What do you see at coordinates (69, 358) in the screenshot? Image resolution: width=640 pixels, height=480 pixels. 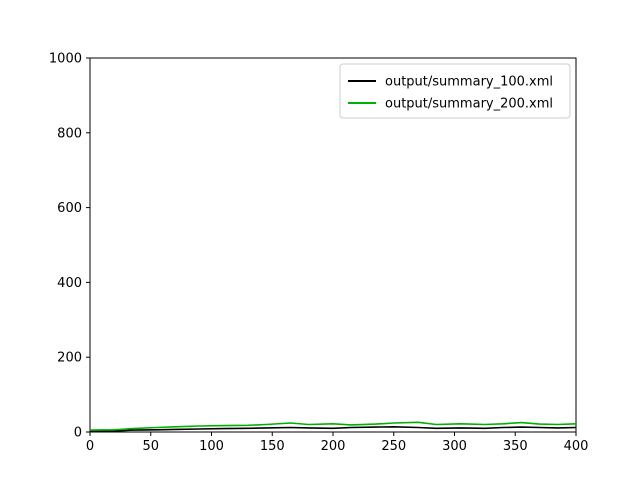 I see `y-tick-label: 200` at bounding box center [69, 358].